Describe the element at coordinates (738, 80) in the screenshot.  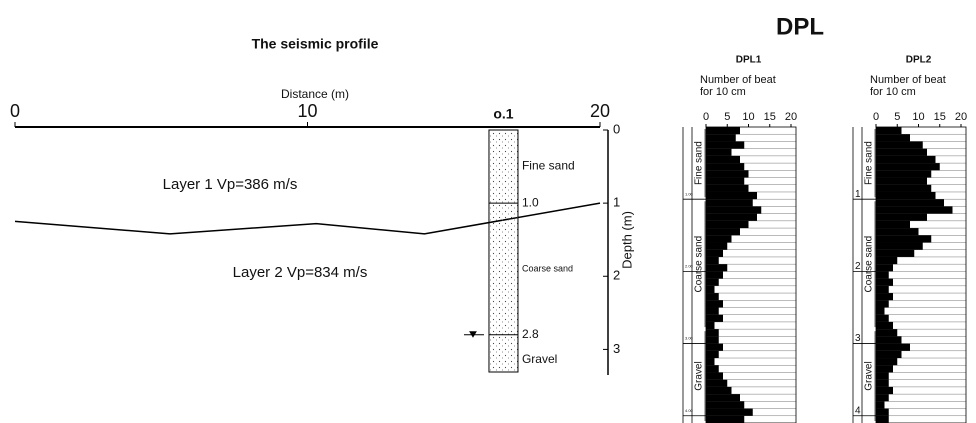
I see `x-axis-label: Number of beat` at that location.